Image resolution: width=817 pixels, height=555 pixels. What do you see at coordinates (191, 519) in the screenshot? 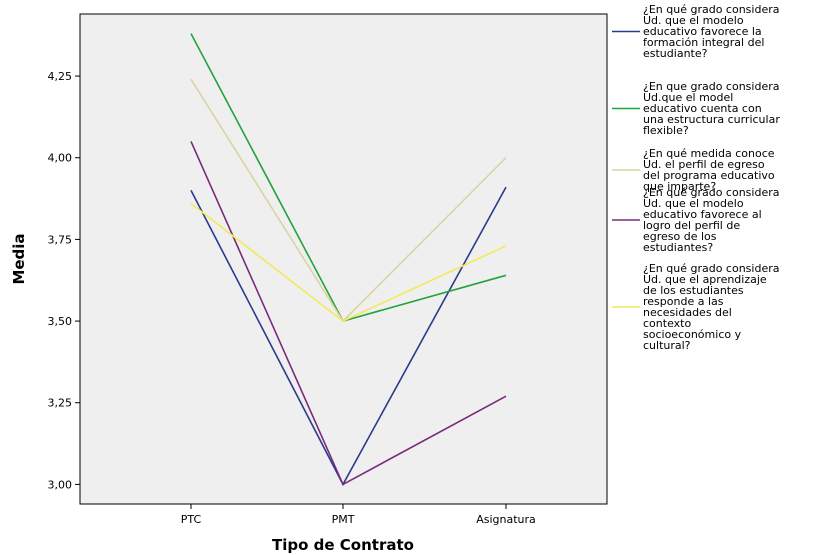
I see `x-tick-label: PTC` at bounding box center [191, 519].